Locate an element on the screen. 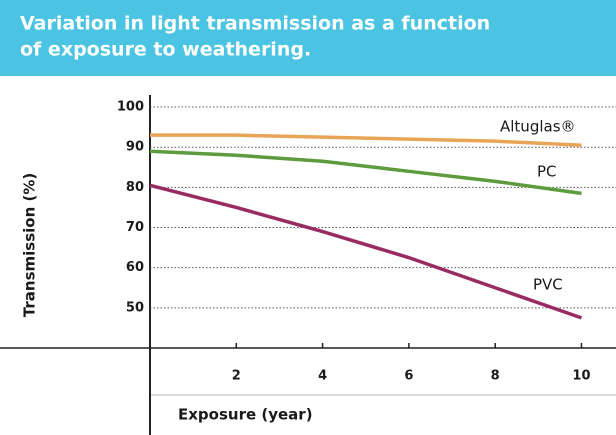 The image size is (616, 435). x-tick-label: 4 is located at coordinates (322, 376).